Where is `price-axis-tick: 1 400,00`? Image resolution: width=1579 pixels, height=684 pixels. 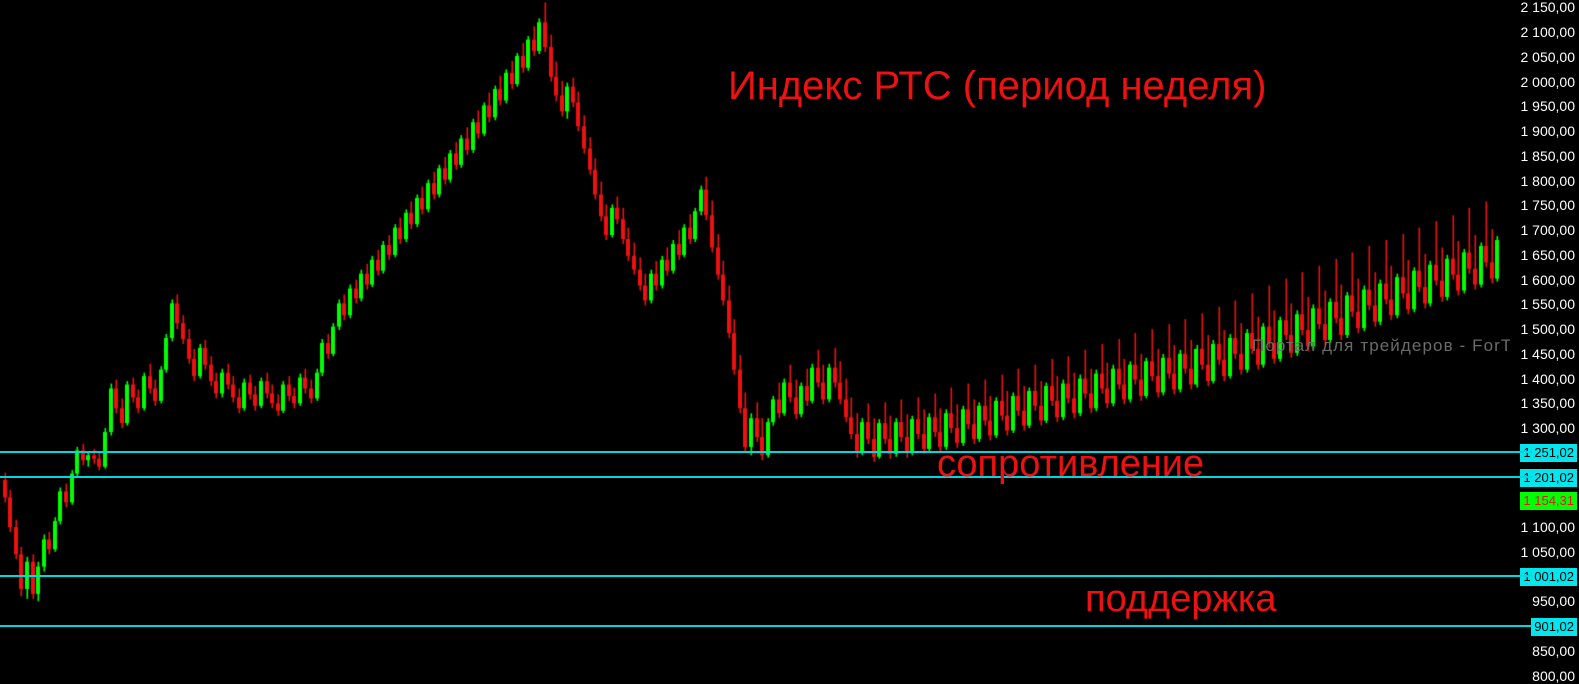 price-axis-tick: 1 400,00 is located at coordinates (1548, 378).